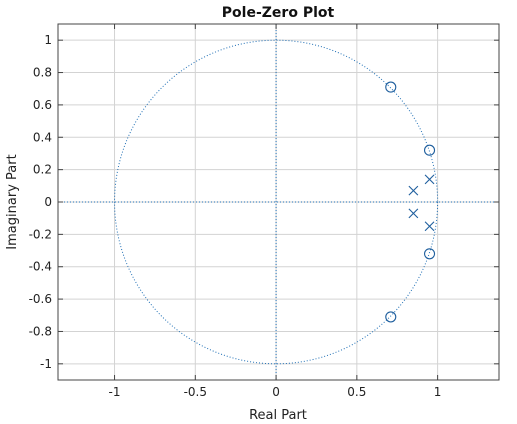 Image resolution: width=517 pixels, height=424 pixels. Describe the element at coordinates (40, 331) in the screenshot. I see `y-tick-label-9: -0.8` at that location.